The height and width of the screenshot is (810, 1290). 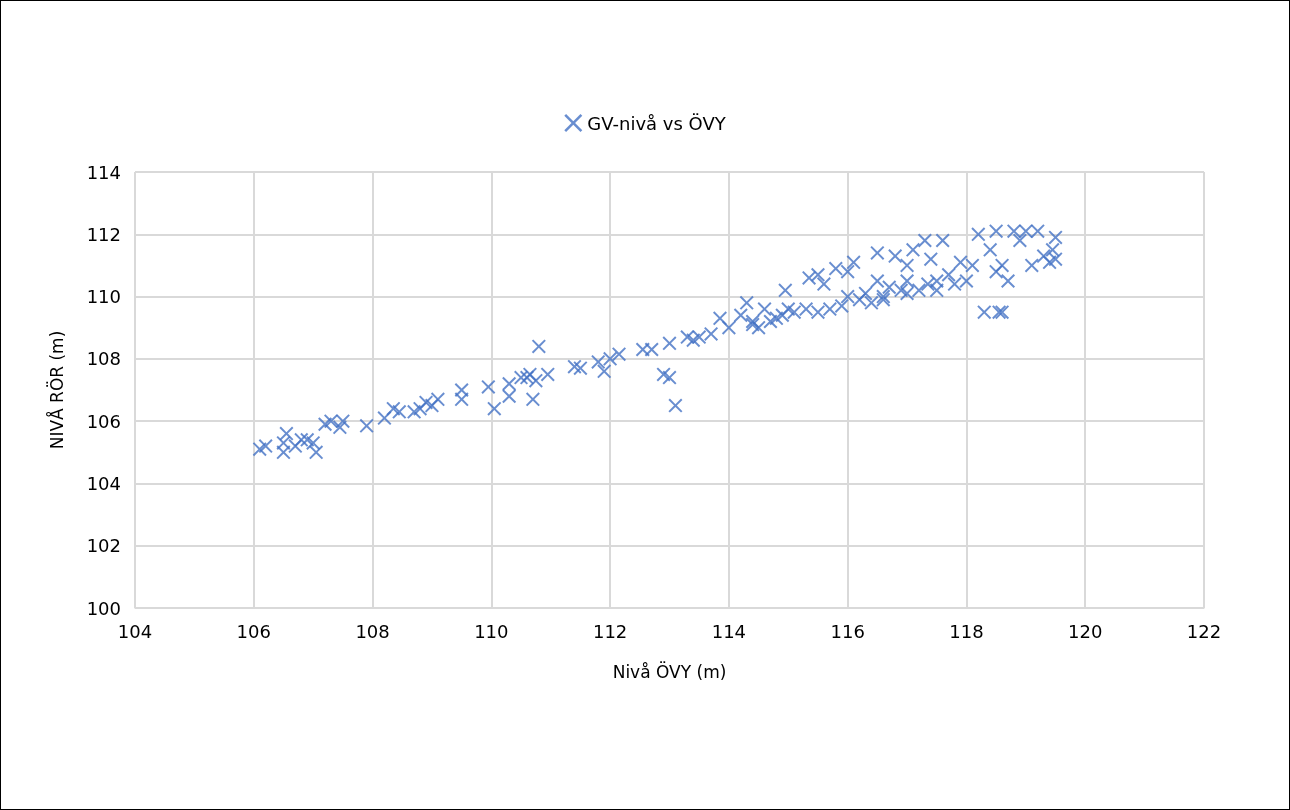 What do you see at coordinates (253, 631) in the screenshot?
I see `x-tick-label: 106` at bounding box center [253, 631].